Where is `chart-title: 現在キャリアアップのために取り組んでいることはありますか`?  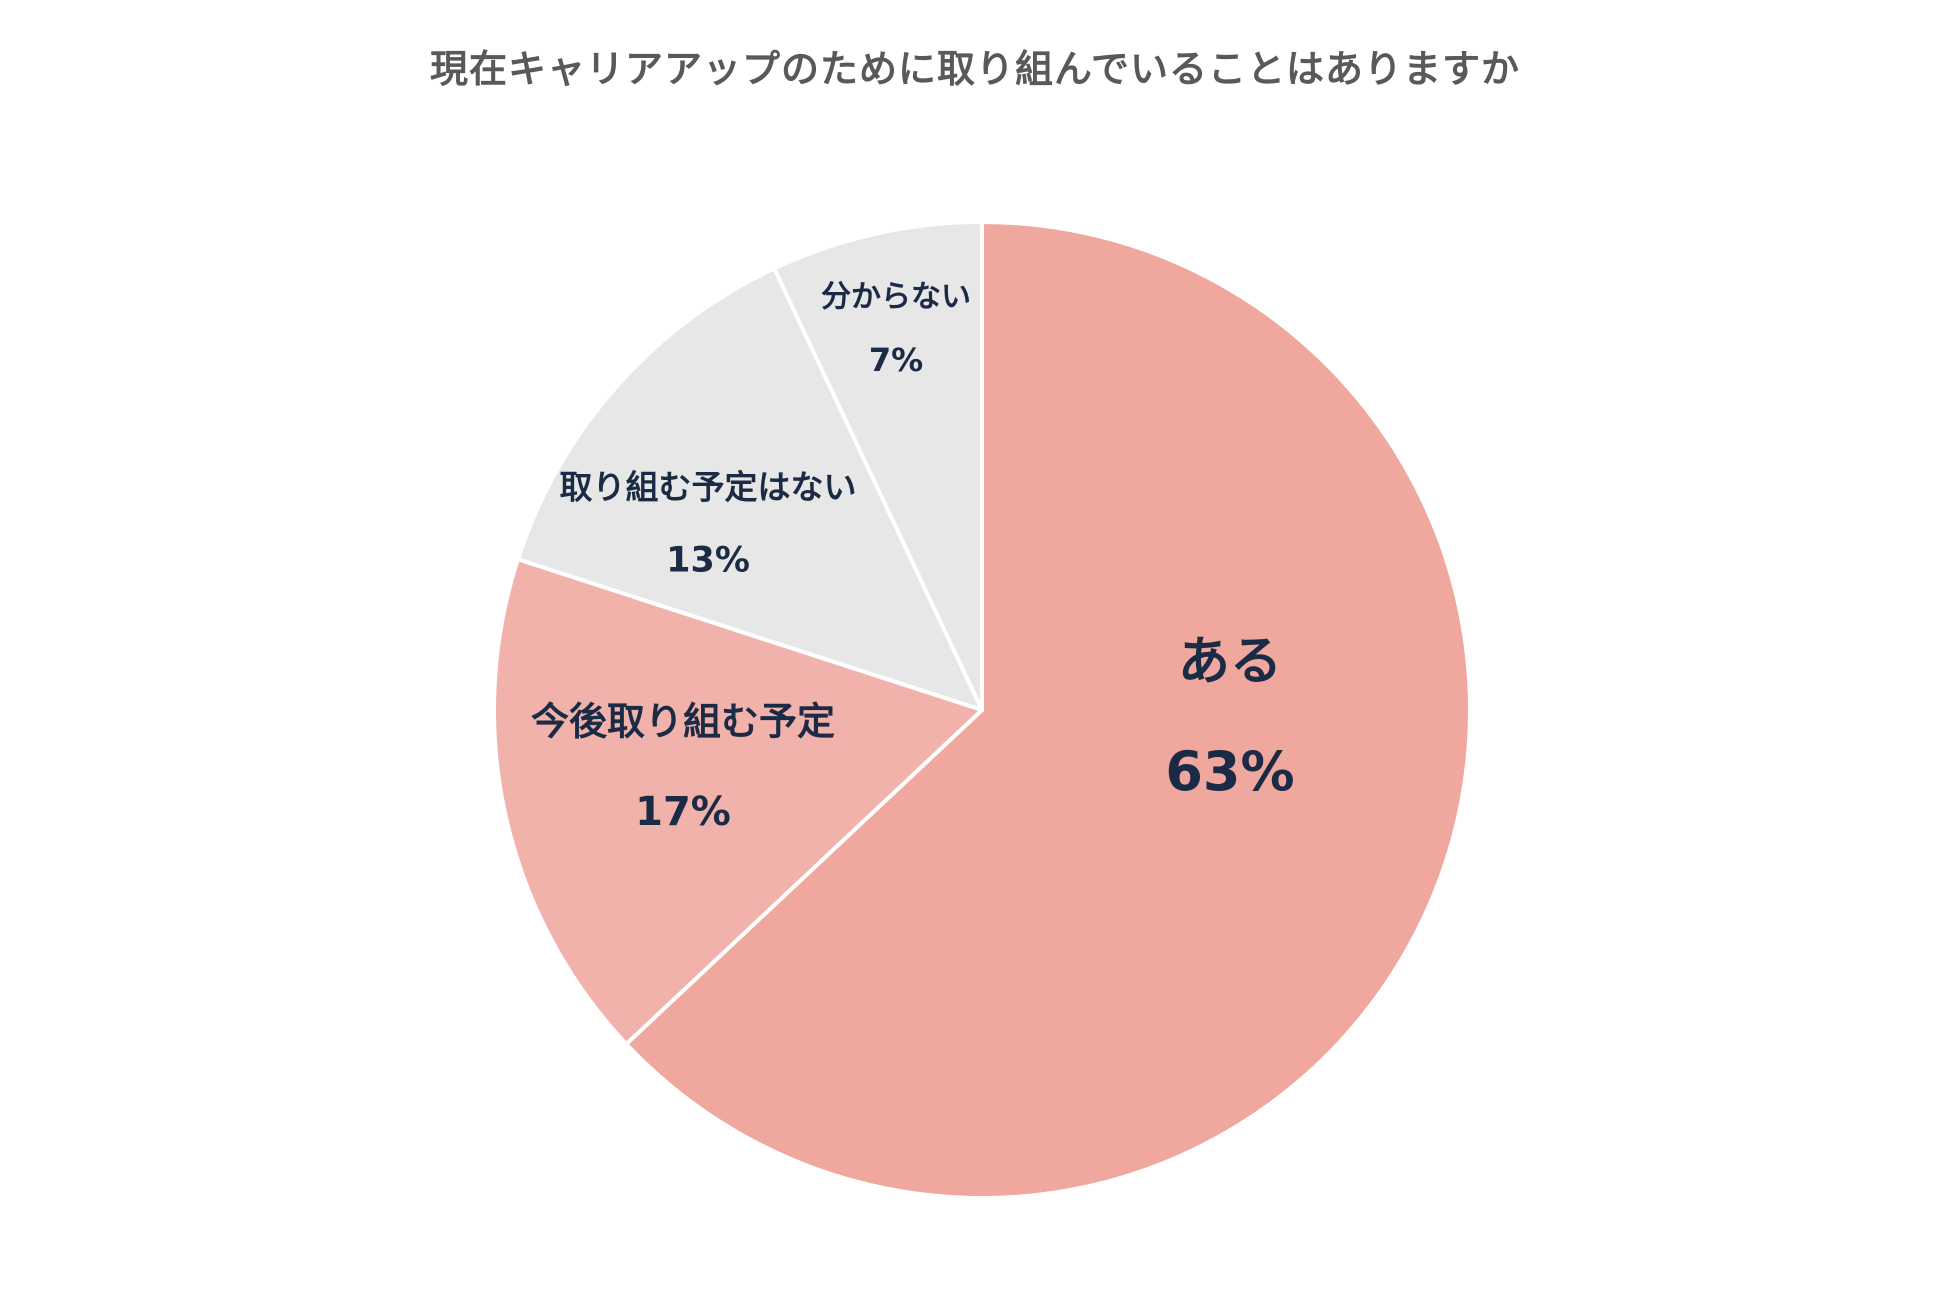
chart-title: 現在キャリアアップのために取り組んでいることはありますか is located at coordinates (975, 69).